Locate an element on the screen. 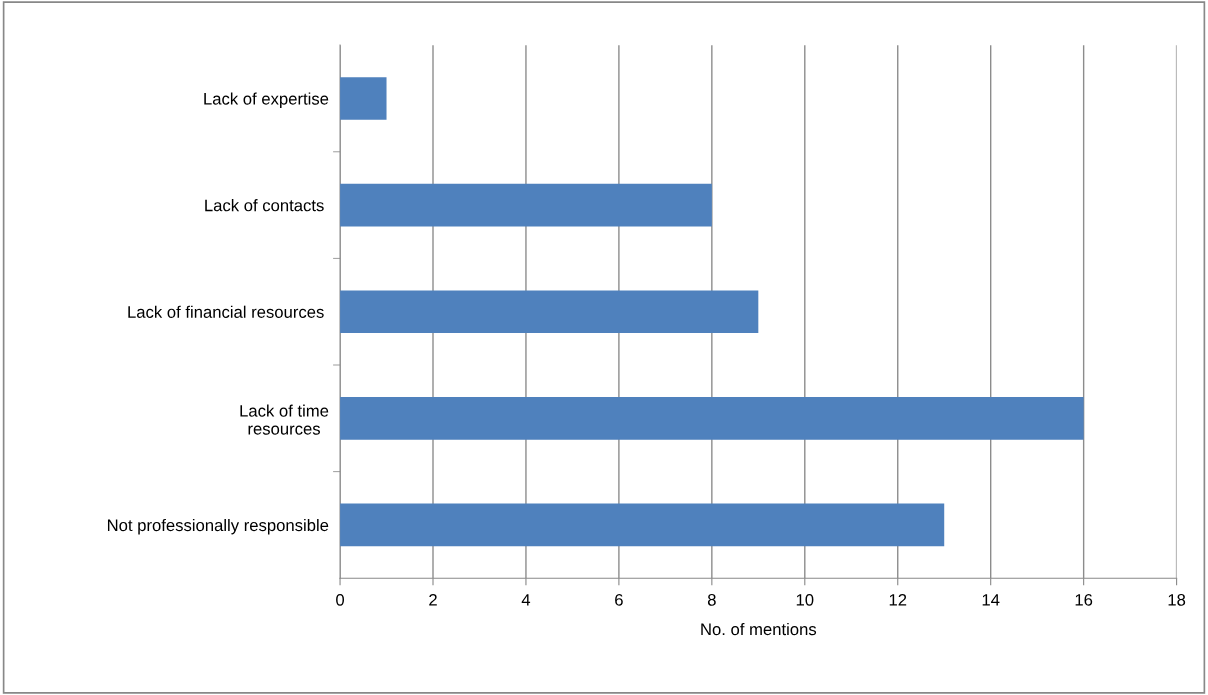 The image size is (1208, 695). x-tick-label: 2 is located at coordinates (433, 599).